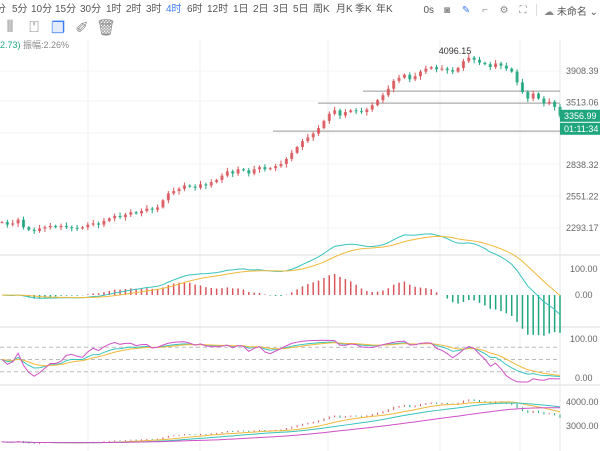  Describe the element at coordinates (344, 9) in the screenshot. I see `timeframe-16: 月K` at that location.